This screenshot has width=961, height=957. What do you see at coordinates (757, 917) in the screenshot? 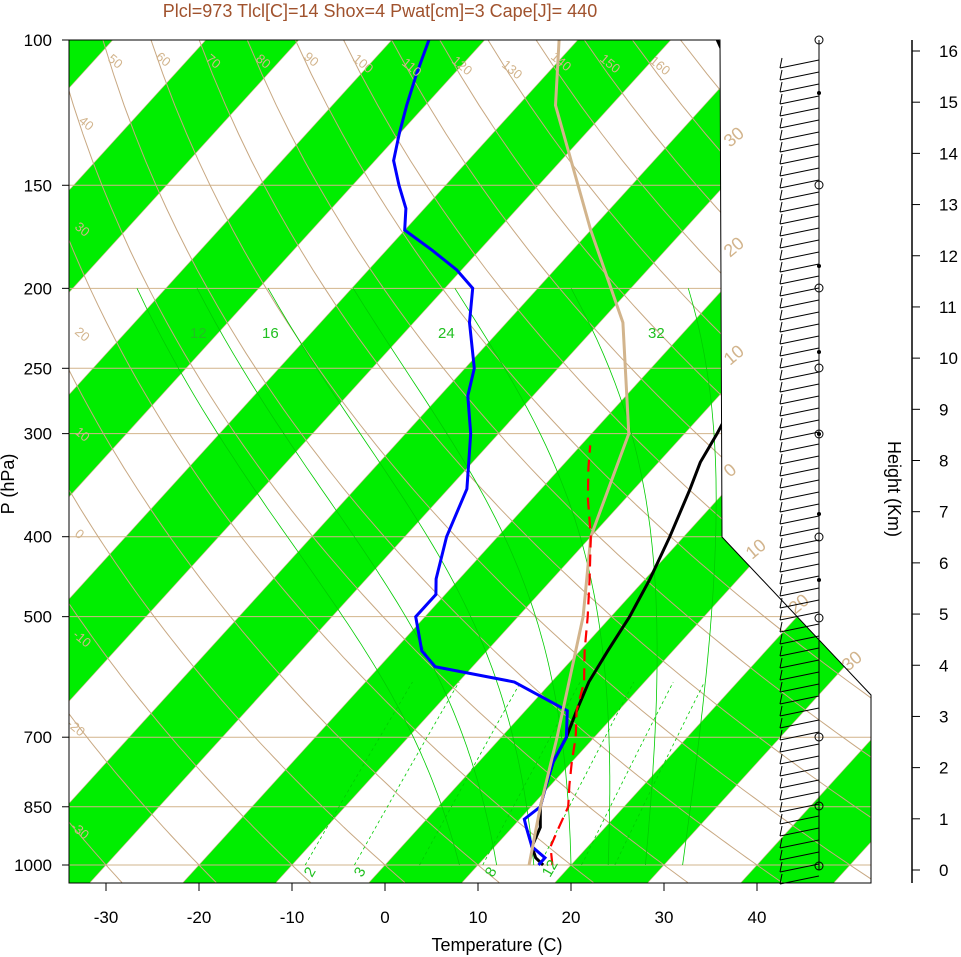
I see `x-tick-label: 40` at bounding box center [757, 917].